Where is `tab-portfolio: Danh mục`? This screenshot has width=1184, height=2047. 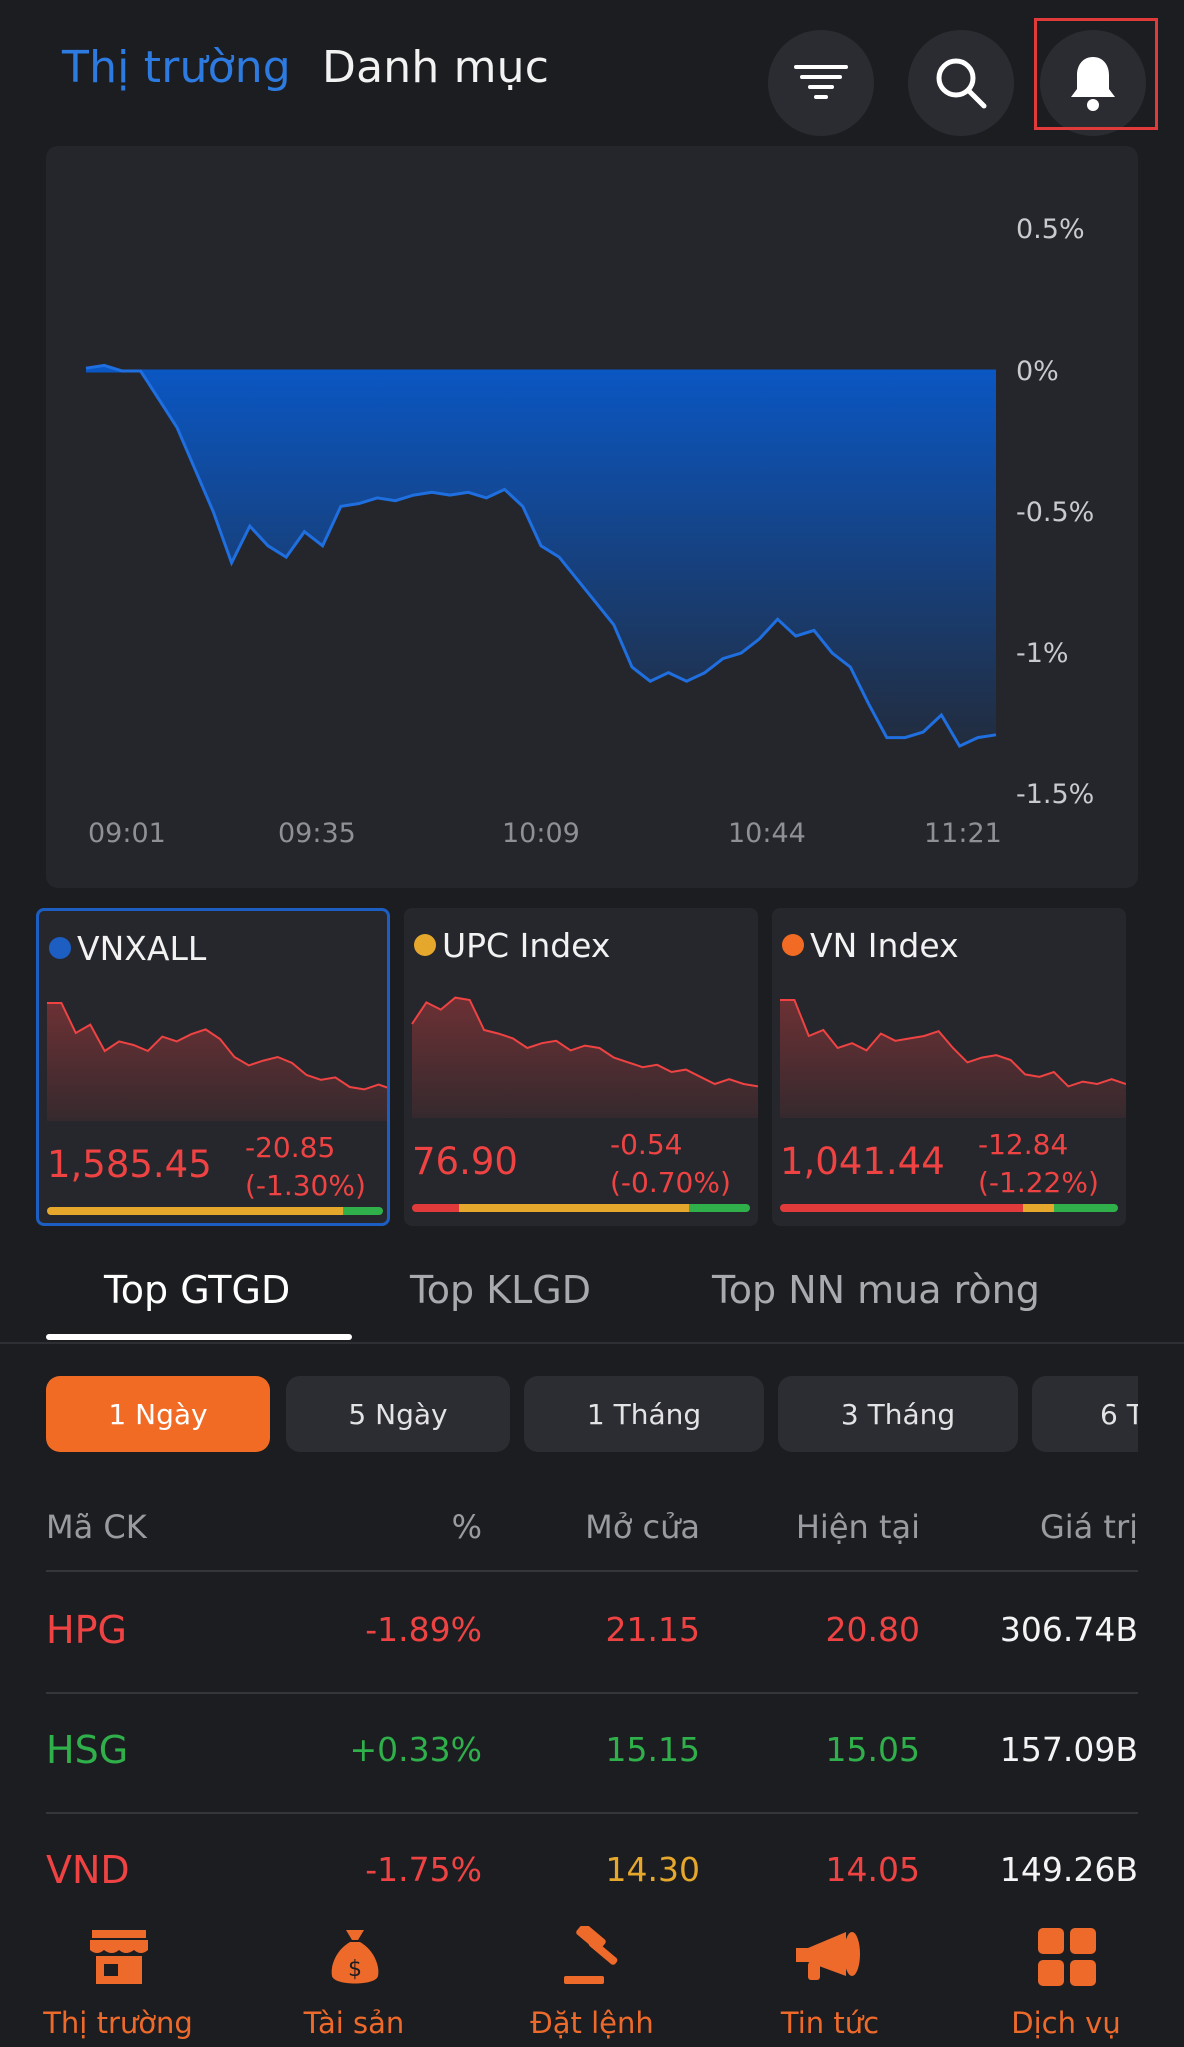 tab-portfolio: Danh mục is located at coordinates (436, 67).